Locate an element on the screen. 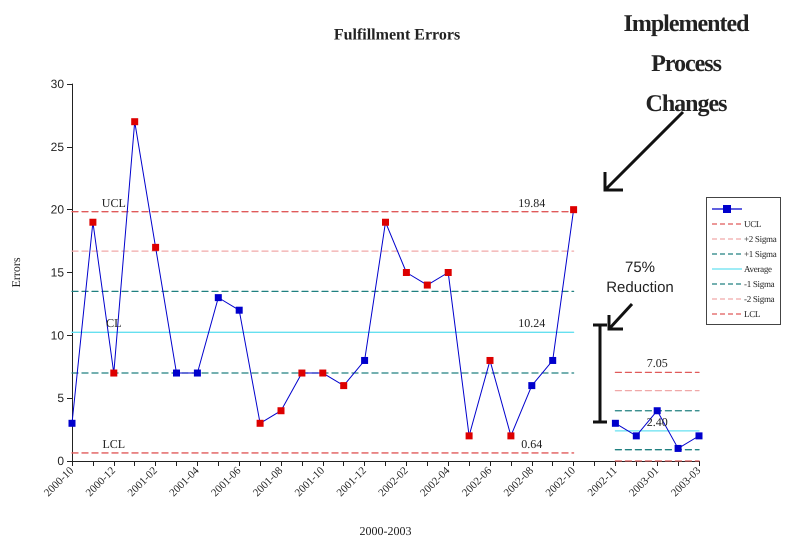 The image size is (792, 543). y-tick-label: 5 is located at coordinates (60, 398).